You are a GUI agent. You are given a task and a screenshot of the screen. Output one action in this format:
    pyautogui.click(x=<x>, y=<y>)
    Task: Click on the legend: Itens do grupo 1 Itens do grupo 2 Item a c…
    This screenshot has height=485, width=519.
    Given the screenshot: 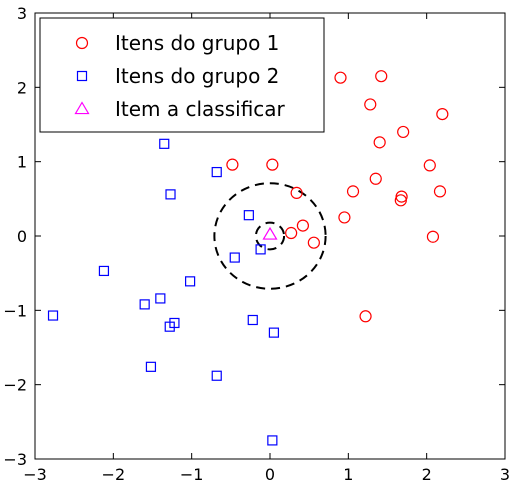 What is the action you would take?
    pyautogui.click(x=182, y=75)
    